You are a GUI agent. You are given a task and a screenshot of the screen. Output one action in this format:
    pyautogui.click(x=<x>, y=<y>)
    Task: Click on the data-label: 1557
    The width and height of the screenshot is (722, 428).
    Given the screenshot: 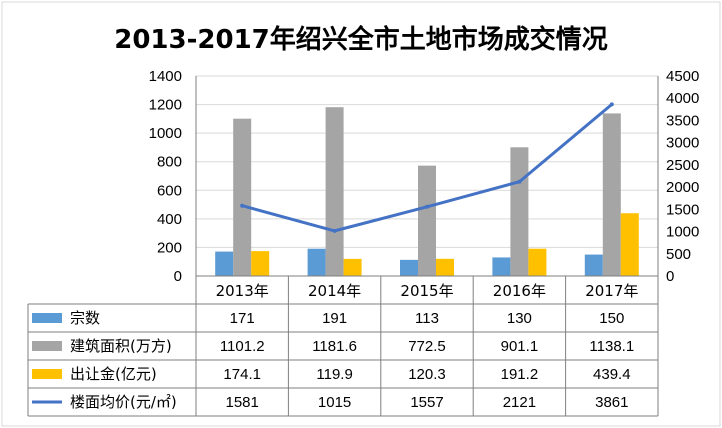 What is the action you would take?
    pyautogui.click(x=426, y=402)
    